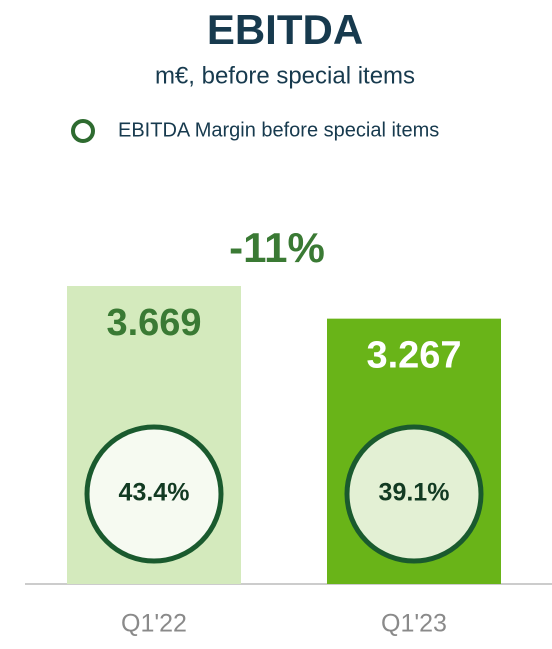  I want to click on margin-label: 43.4%, so click(154, 493).